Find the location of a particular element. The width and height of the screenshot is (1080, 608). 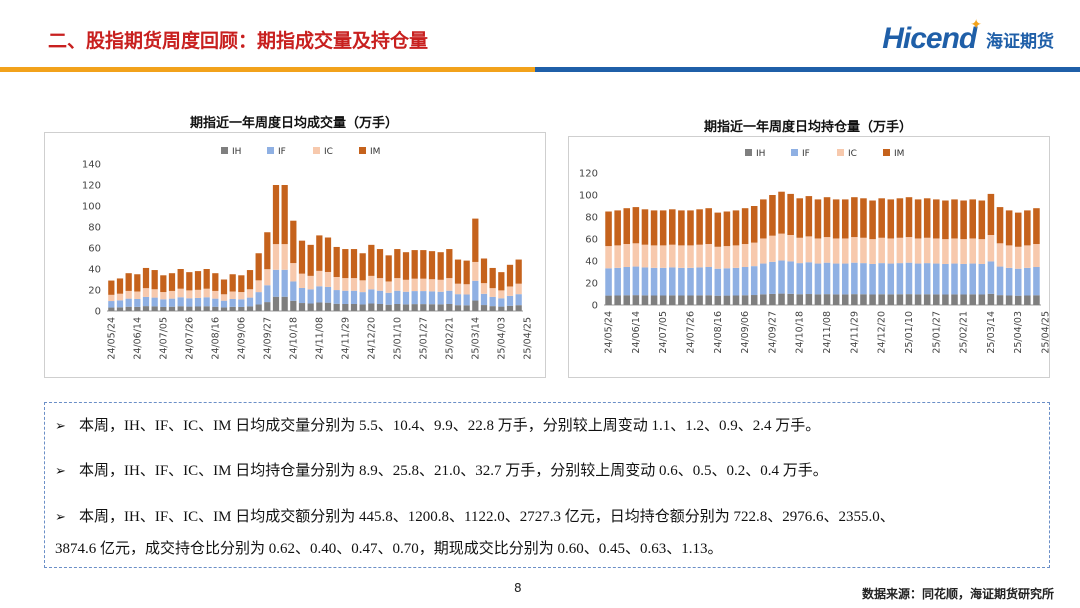

x-tick-label: 24/12/20 is located at coordinates (882, 332).